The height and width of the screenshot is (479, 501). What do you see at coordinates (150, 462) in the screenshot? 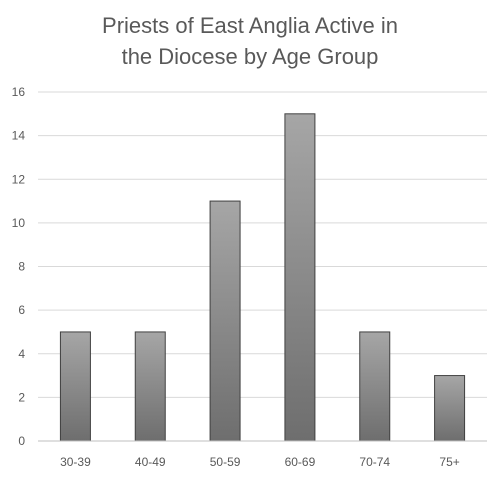
I see `x-tick-label: 40-49` at bounding box center [150, 462].